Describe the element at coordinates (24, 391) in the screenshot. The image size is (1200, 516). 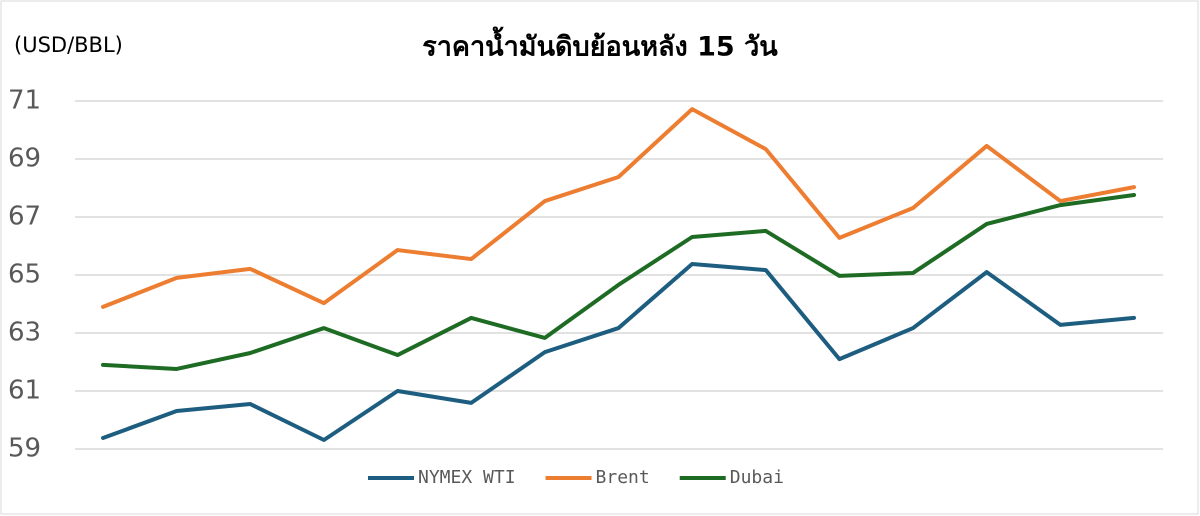
I see `y-tick-label: 61` at that location.